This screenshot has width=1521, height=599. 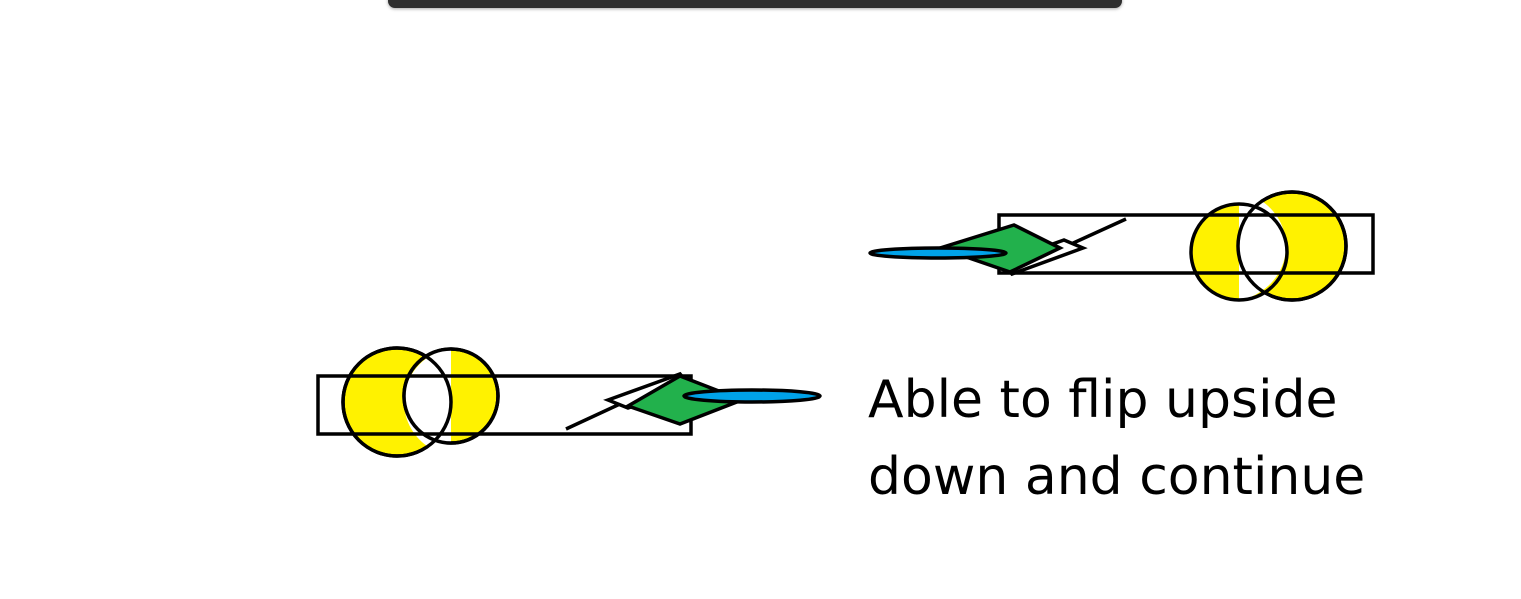 What do you see at coordinates (1292, 246) in the screenshot?
I see `front-circle-outline` at bounding box center [1292, 246].